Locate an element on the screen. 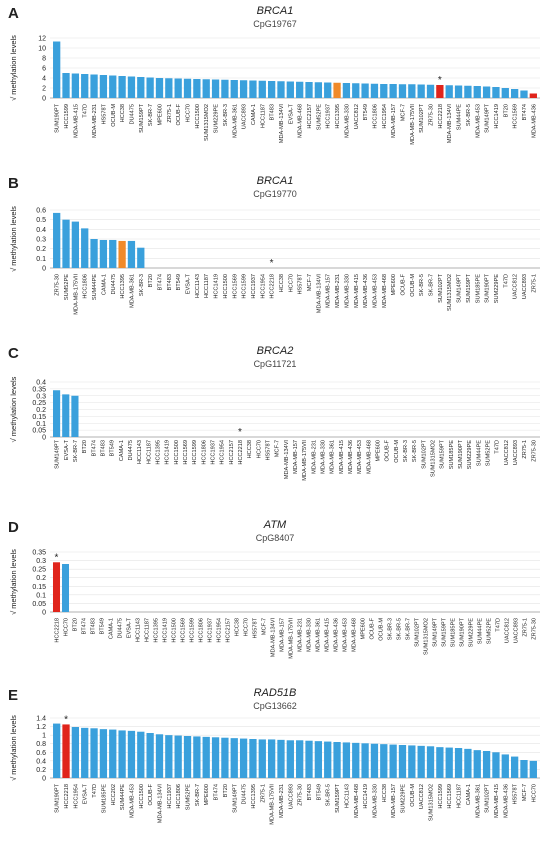 The height and width of the screenshot is (847, 550). panel-e-category-label: MDA-MB-436 is located at coordinates (506, 801).